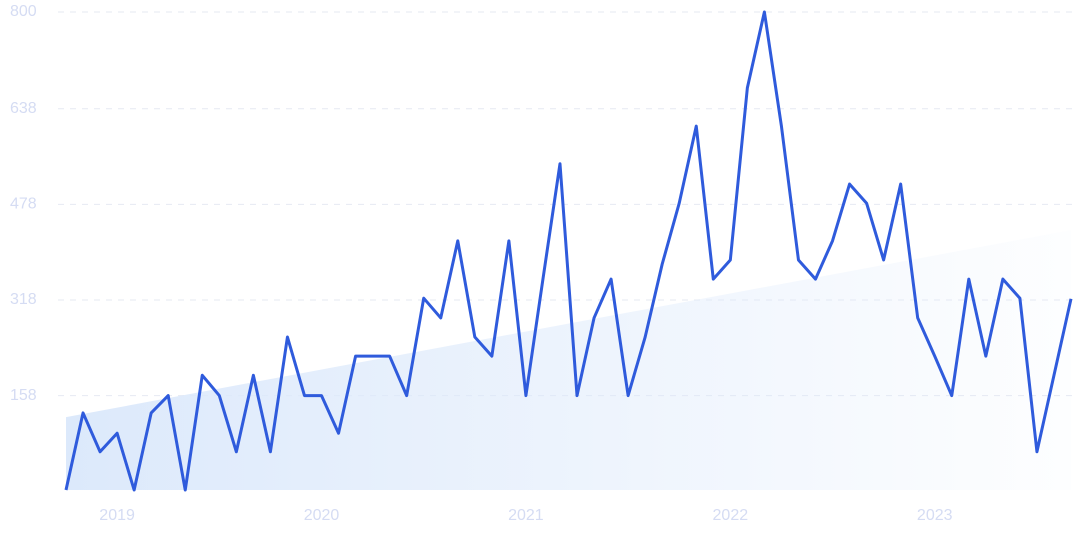  Describe the element at coordinates (322, 515) in the screenshot. I see `x-tick-label: 2020` at that location.